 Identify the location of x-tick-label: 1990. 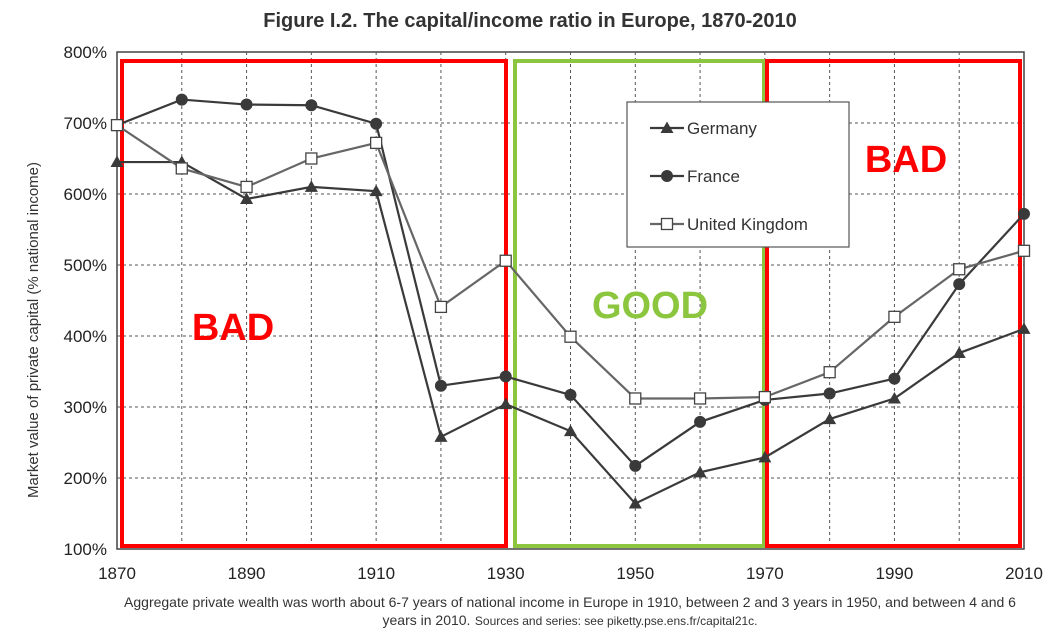
(895, 573).